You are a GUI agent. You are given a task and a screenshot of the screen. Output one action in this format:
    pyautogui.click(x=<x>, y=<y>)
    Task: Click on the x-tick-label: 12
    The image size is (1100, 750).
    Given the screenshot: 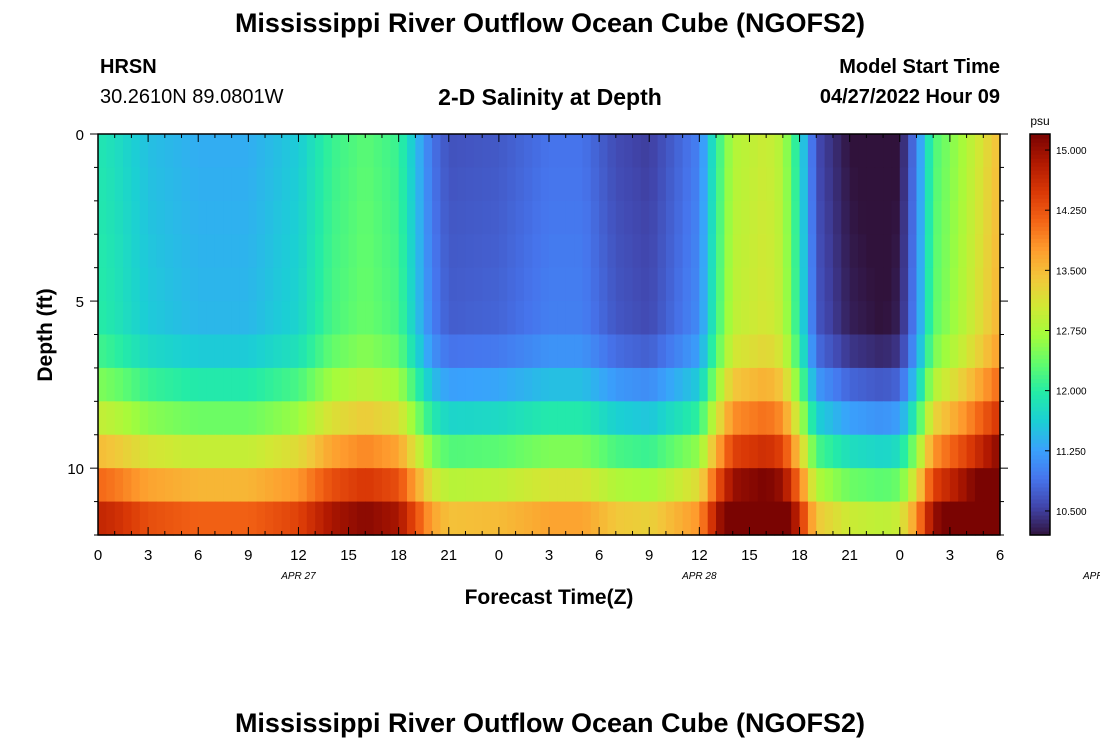 What is the action you would take?
    pyautogui.click(x=298, y=555)
    